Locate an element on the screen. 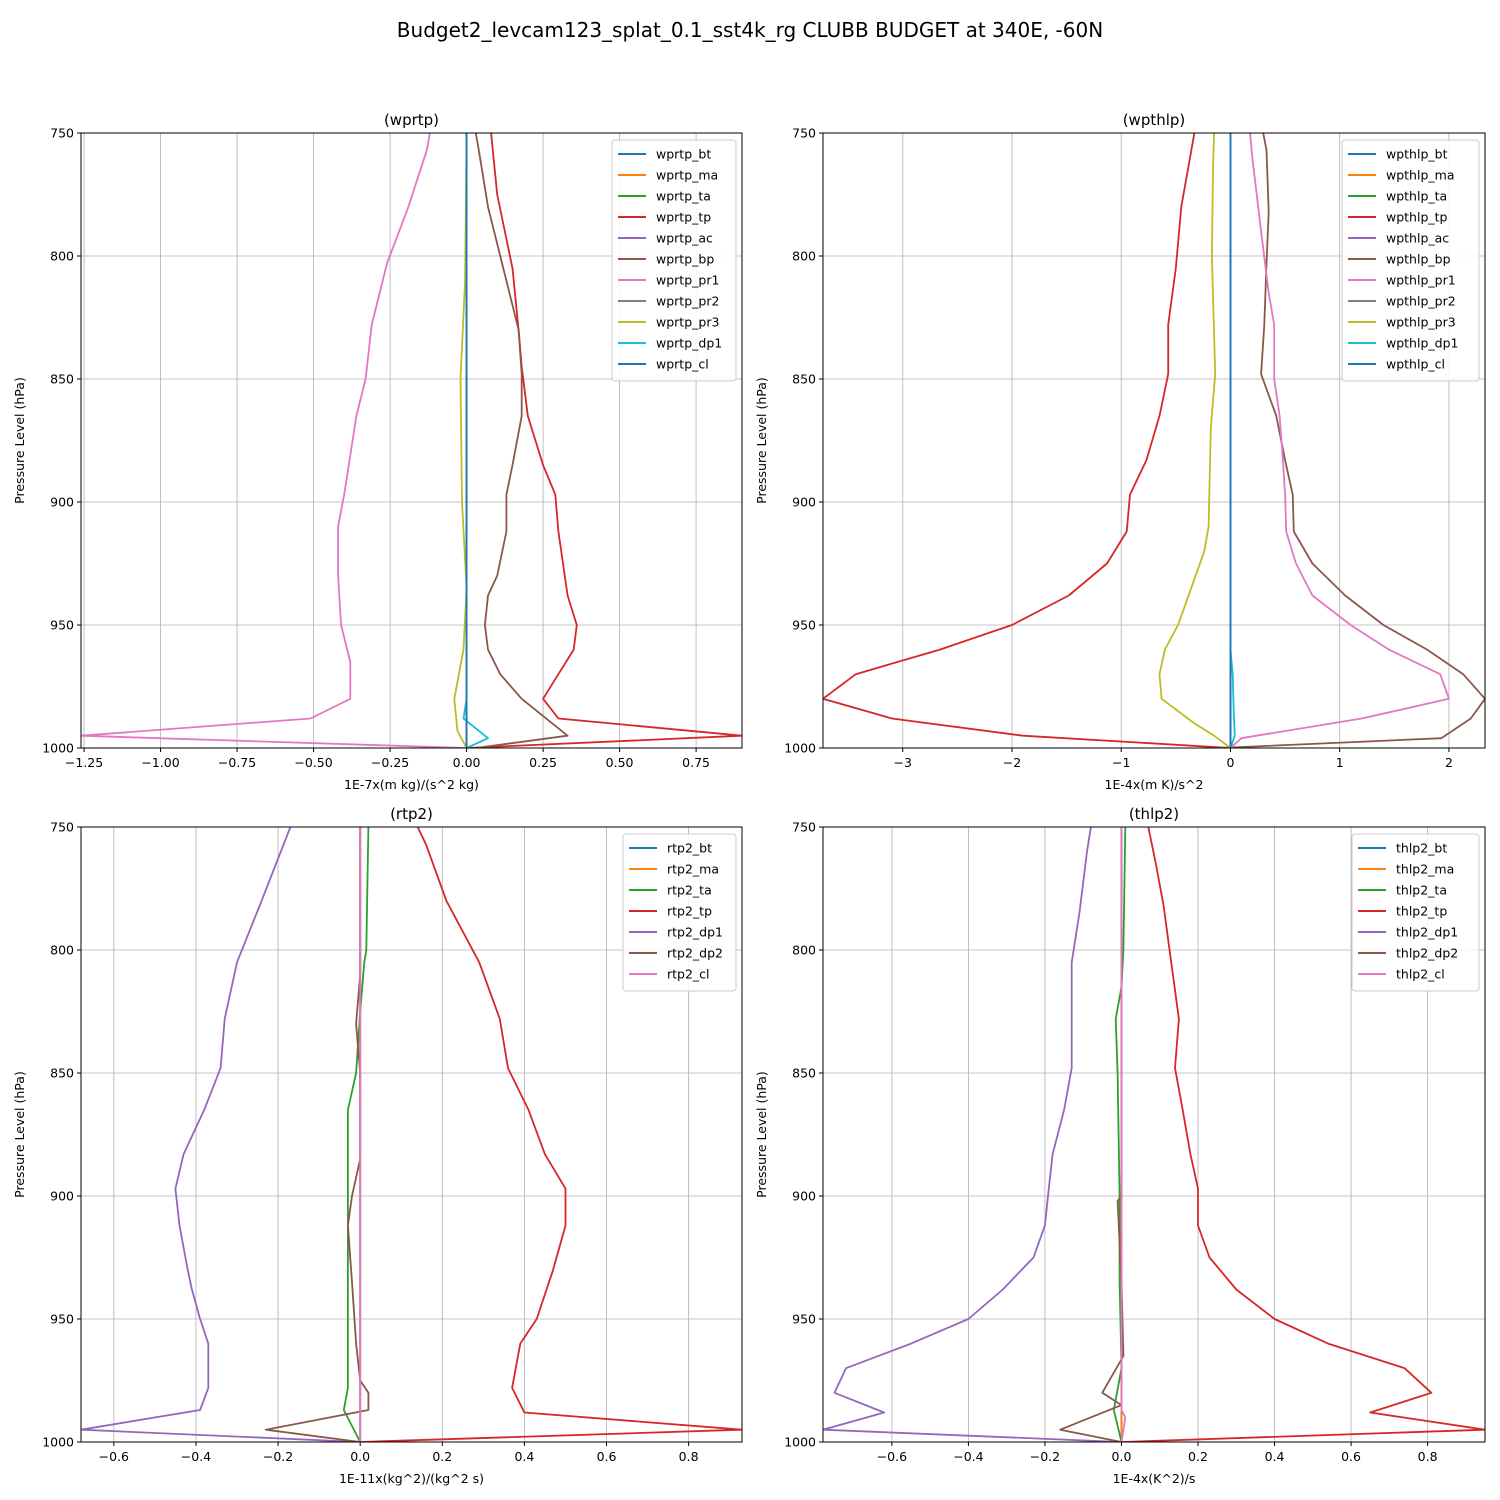 Image resolution: width=1500 pixels, height=1500 pixels. legend-label: wprtp_ac is located at coordinates (684, 238).